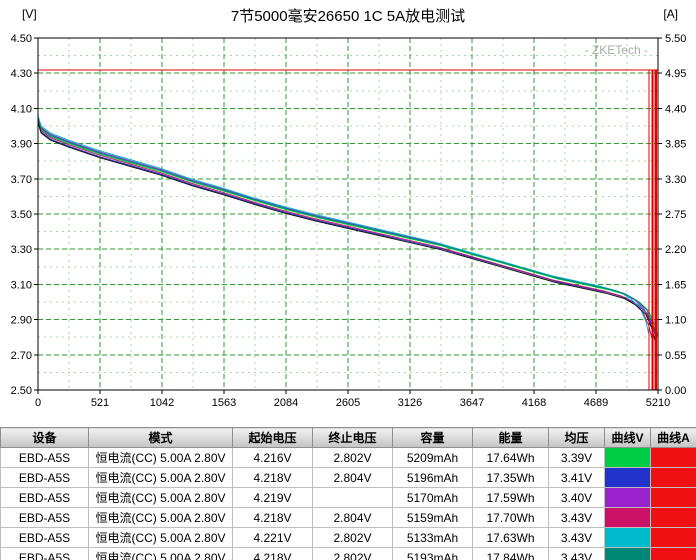 The image size is (696, 560). I want to click on y-right-tick-label: 4.95, so click(675, 74).